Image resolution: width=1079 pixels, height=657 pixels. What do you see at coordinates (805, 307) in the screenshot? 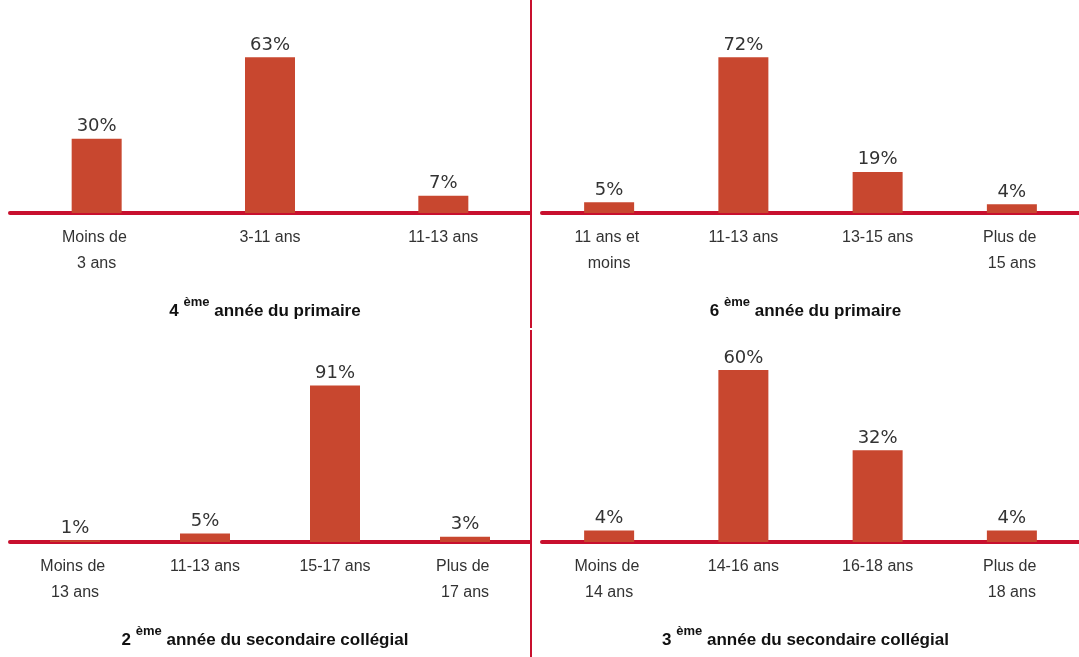
I see `text: 6 ème année du primaire` at bounding box center [805, 307].